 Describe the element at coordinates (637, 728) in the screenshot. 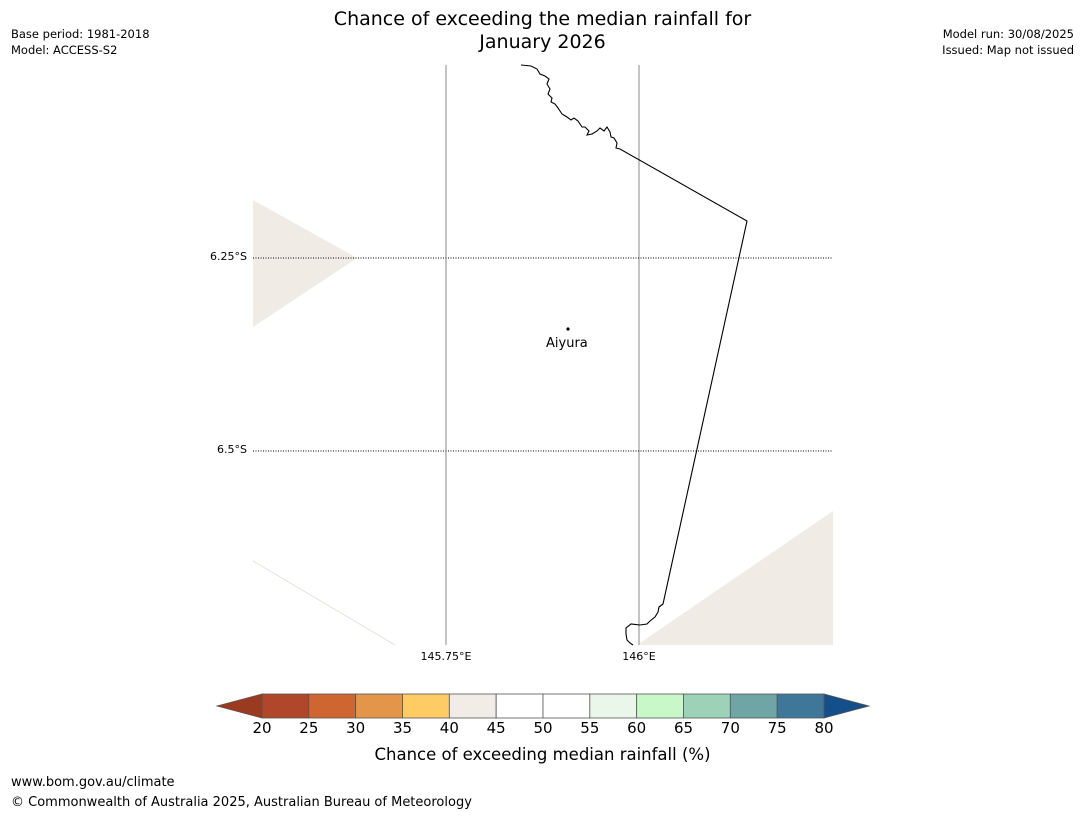

I see `colorbar-tick-60: 60` at that location.